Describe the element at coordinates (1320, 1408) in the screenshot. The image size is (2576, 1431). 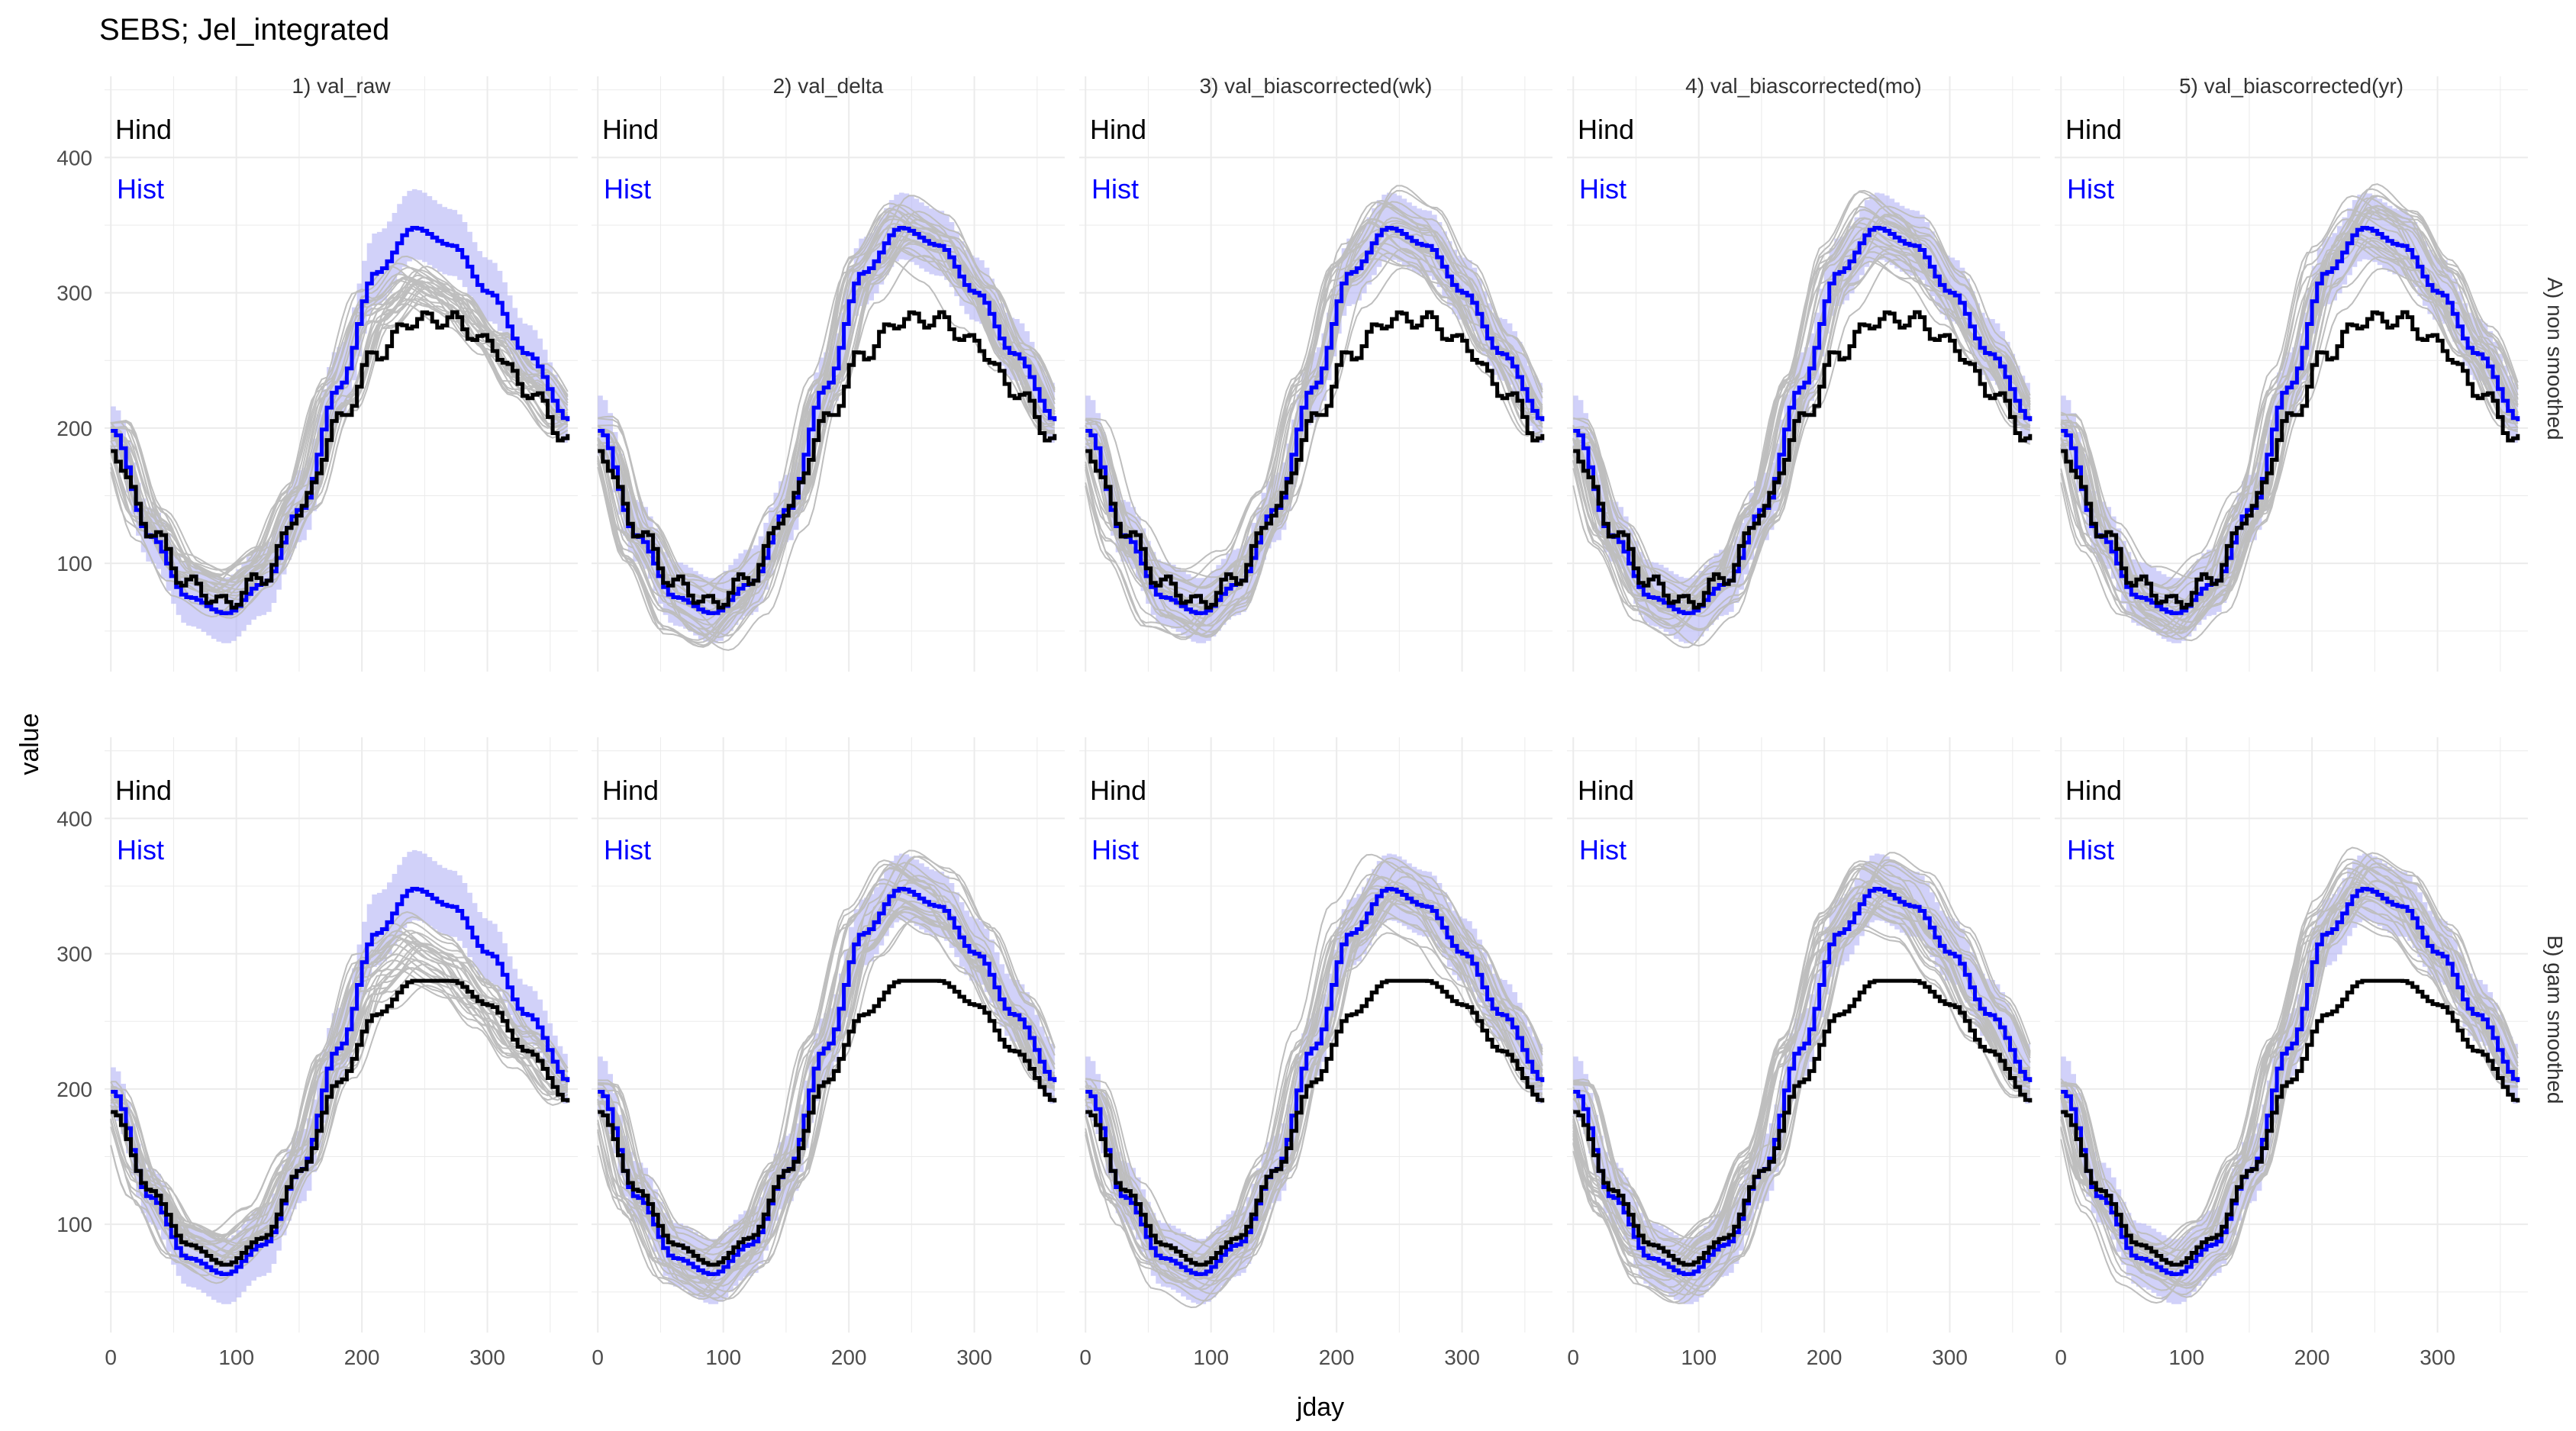
I see `x-axis-label: jday` at that location.